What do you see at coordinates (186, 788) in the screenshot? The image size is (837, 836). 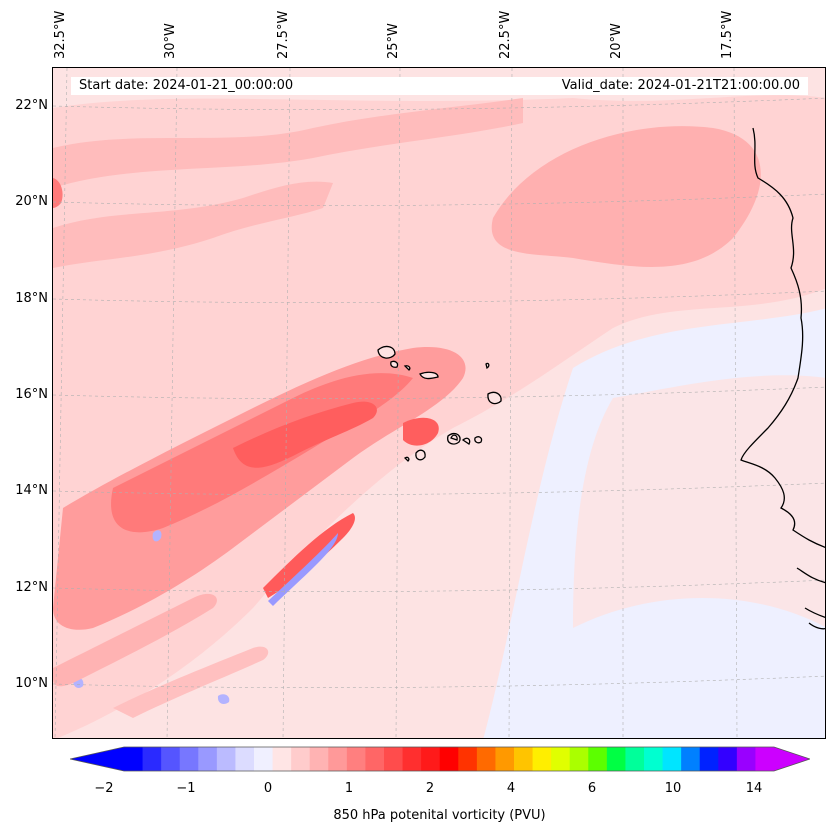 I see `colorbar-tick-label: −1` at bounding box center [186, 788].